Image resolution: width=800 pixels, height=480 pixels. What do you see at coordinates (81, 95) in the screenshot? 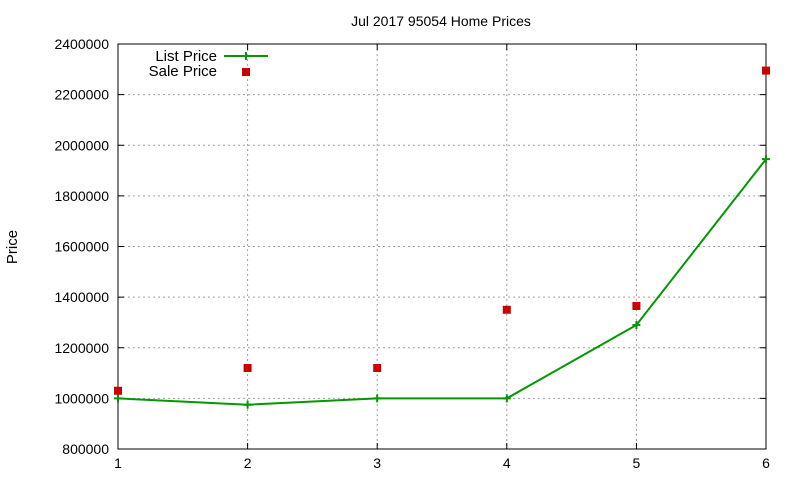
I see `y-tick-label: 2200000` at bounding box center [81, 95].